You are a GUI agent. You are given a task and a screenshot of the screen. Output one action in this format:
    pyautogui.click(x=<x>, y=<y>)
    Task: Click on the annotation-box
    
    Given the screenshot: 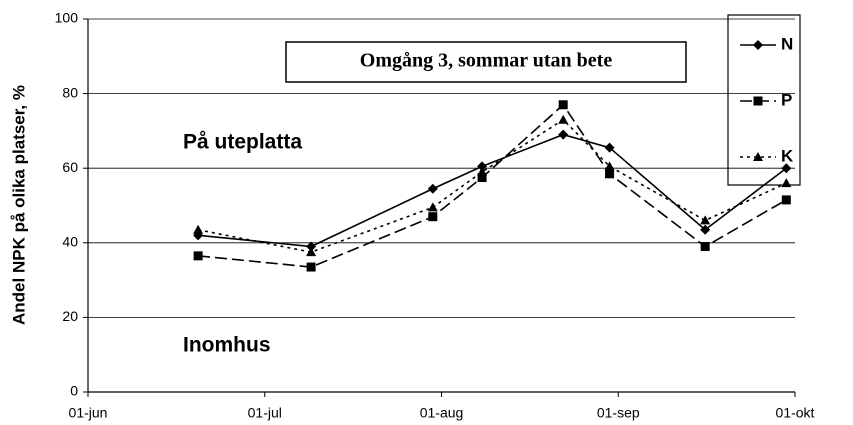 What is the action you would take?
    pyautogui.click(x=486, y=62)
    